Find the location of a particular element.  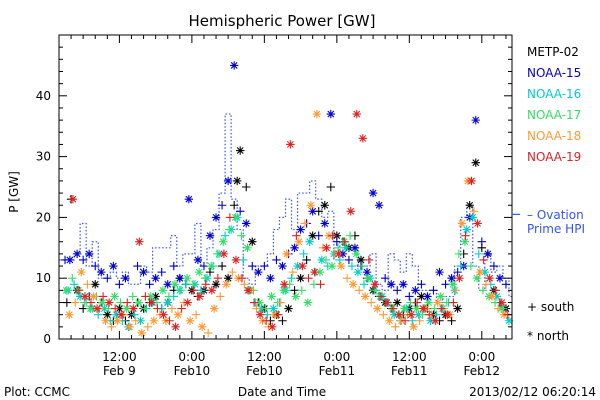

y-axis-label: P [GW] is located at coordinates (14, 192).